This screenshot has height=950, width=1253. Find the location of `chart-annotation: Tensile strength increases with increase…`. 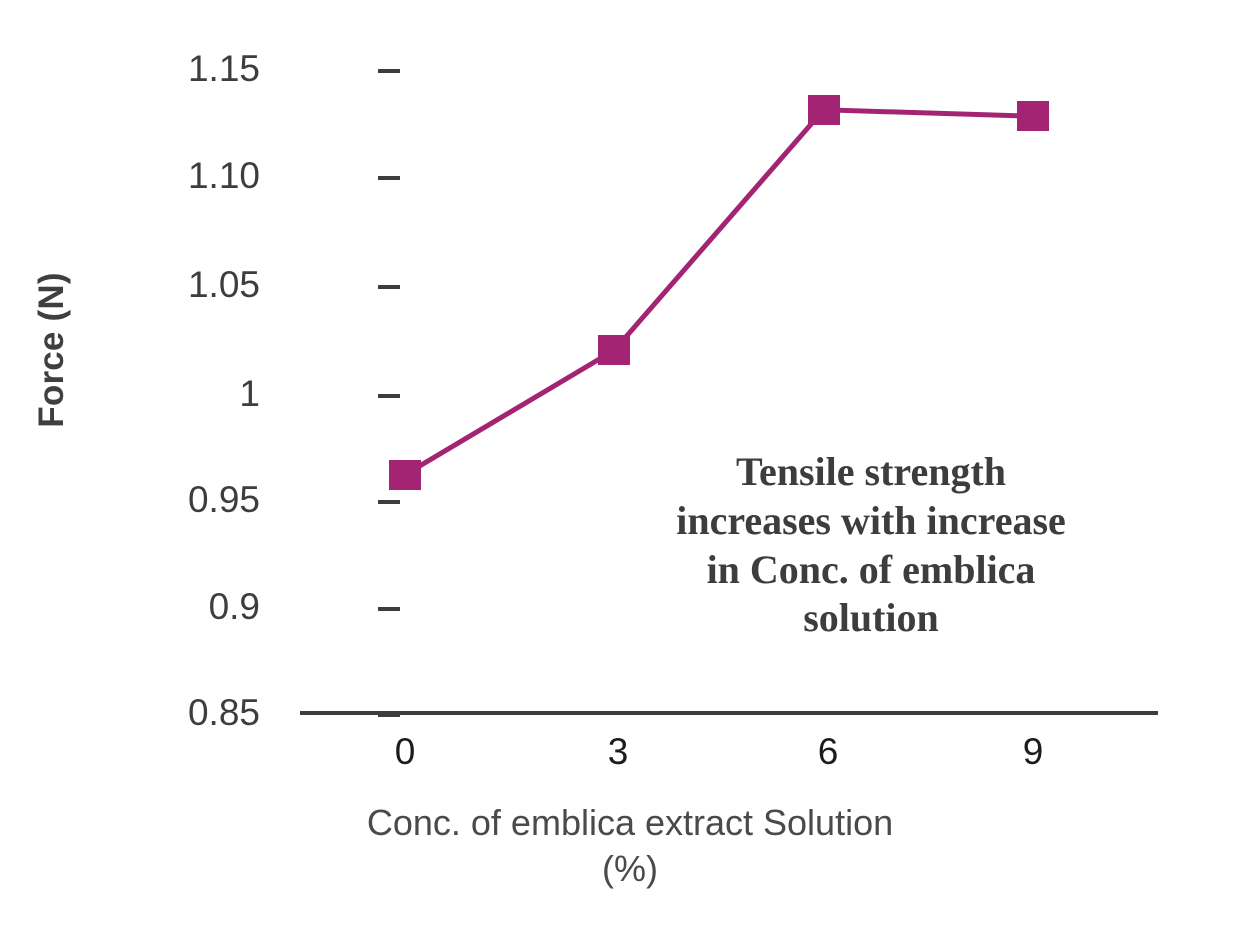

chart-annotation: Tensile strength increases with increase… is located at coordinates (871, 545).